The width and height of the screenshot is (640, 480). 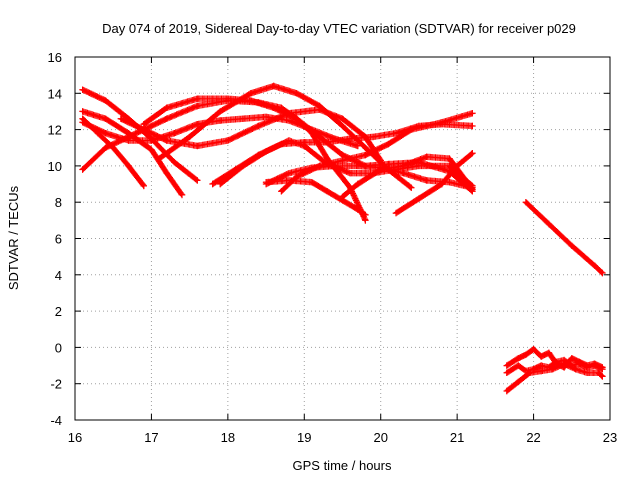 What do you see at coordinates (58, 311) in the screenshot?
I see `y-tick-label: 2` at bounding box center [58, 311].